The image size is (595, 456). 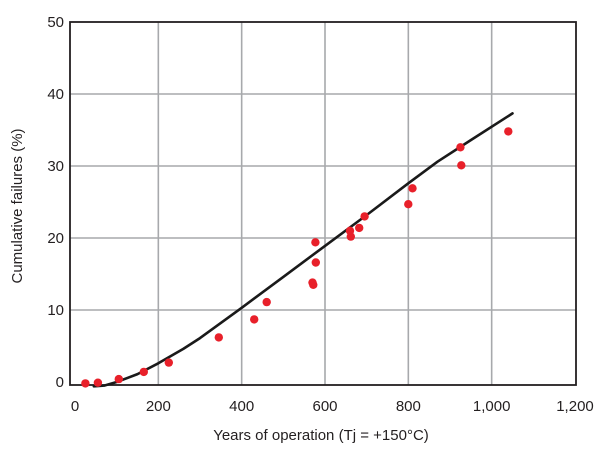 What do you see at coordinates (55, 166) in the screenshot?
I see `y-tick-label: 30` at bounding box center [55, 166].